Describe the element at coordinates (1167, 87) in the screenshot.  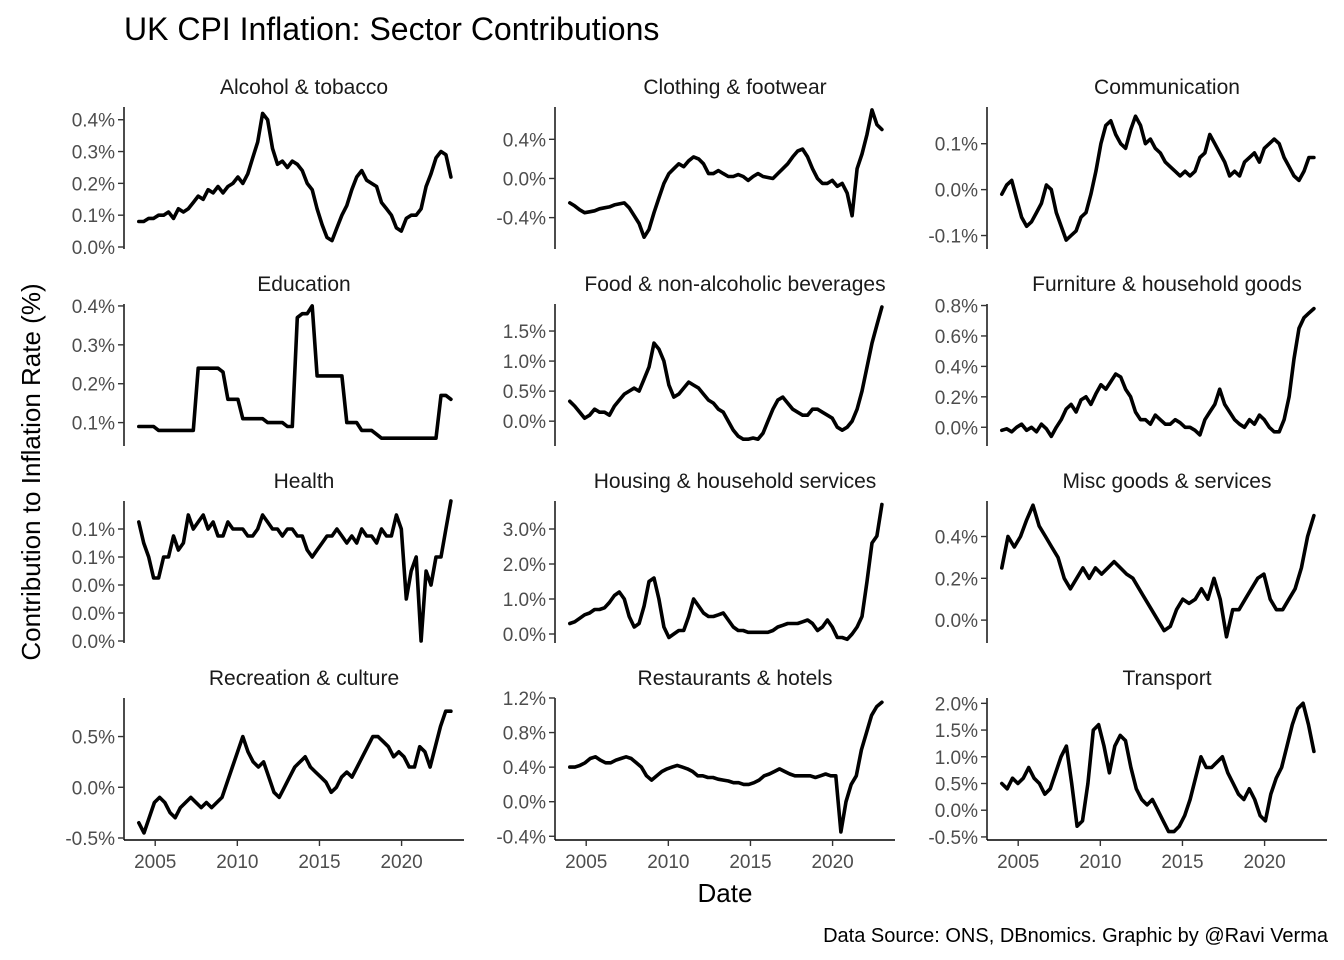
I see `panel-title: Communication` at that location.